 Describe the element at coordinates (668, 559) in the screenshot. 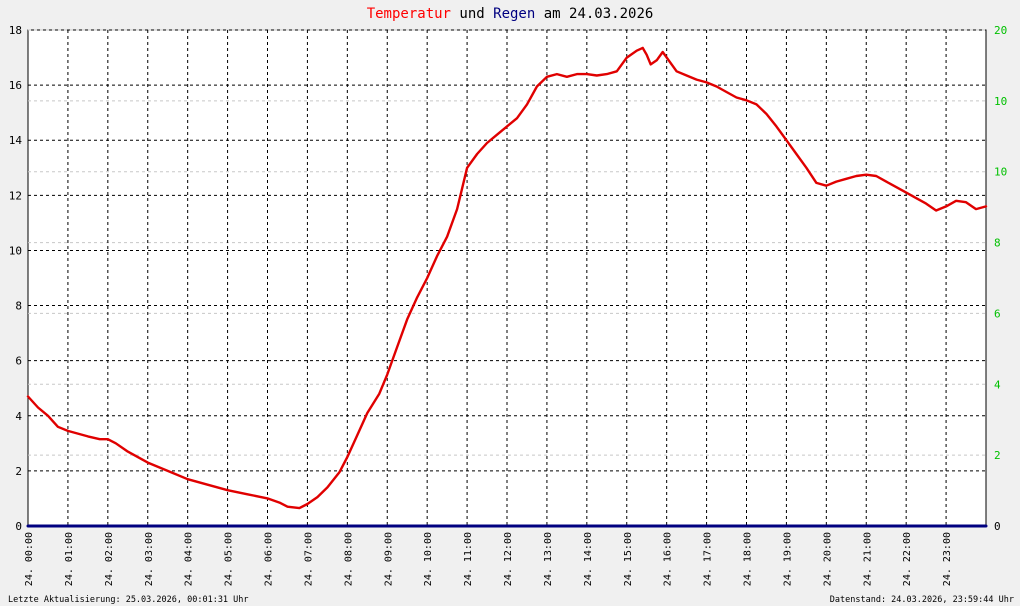

I see `x-tick-label: 24. 16:00` at that location.